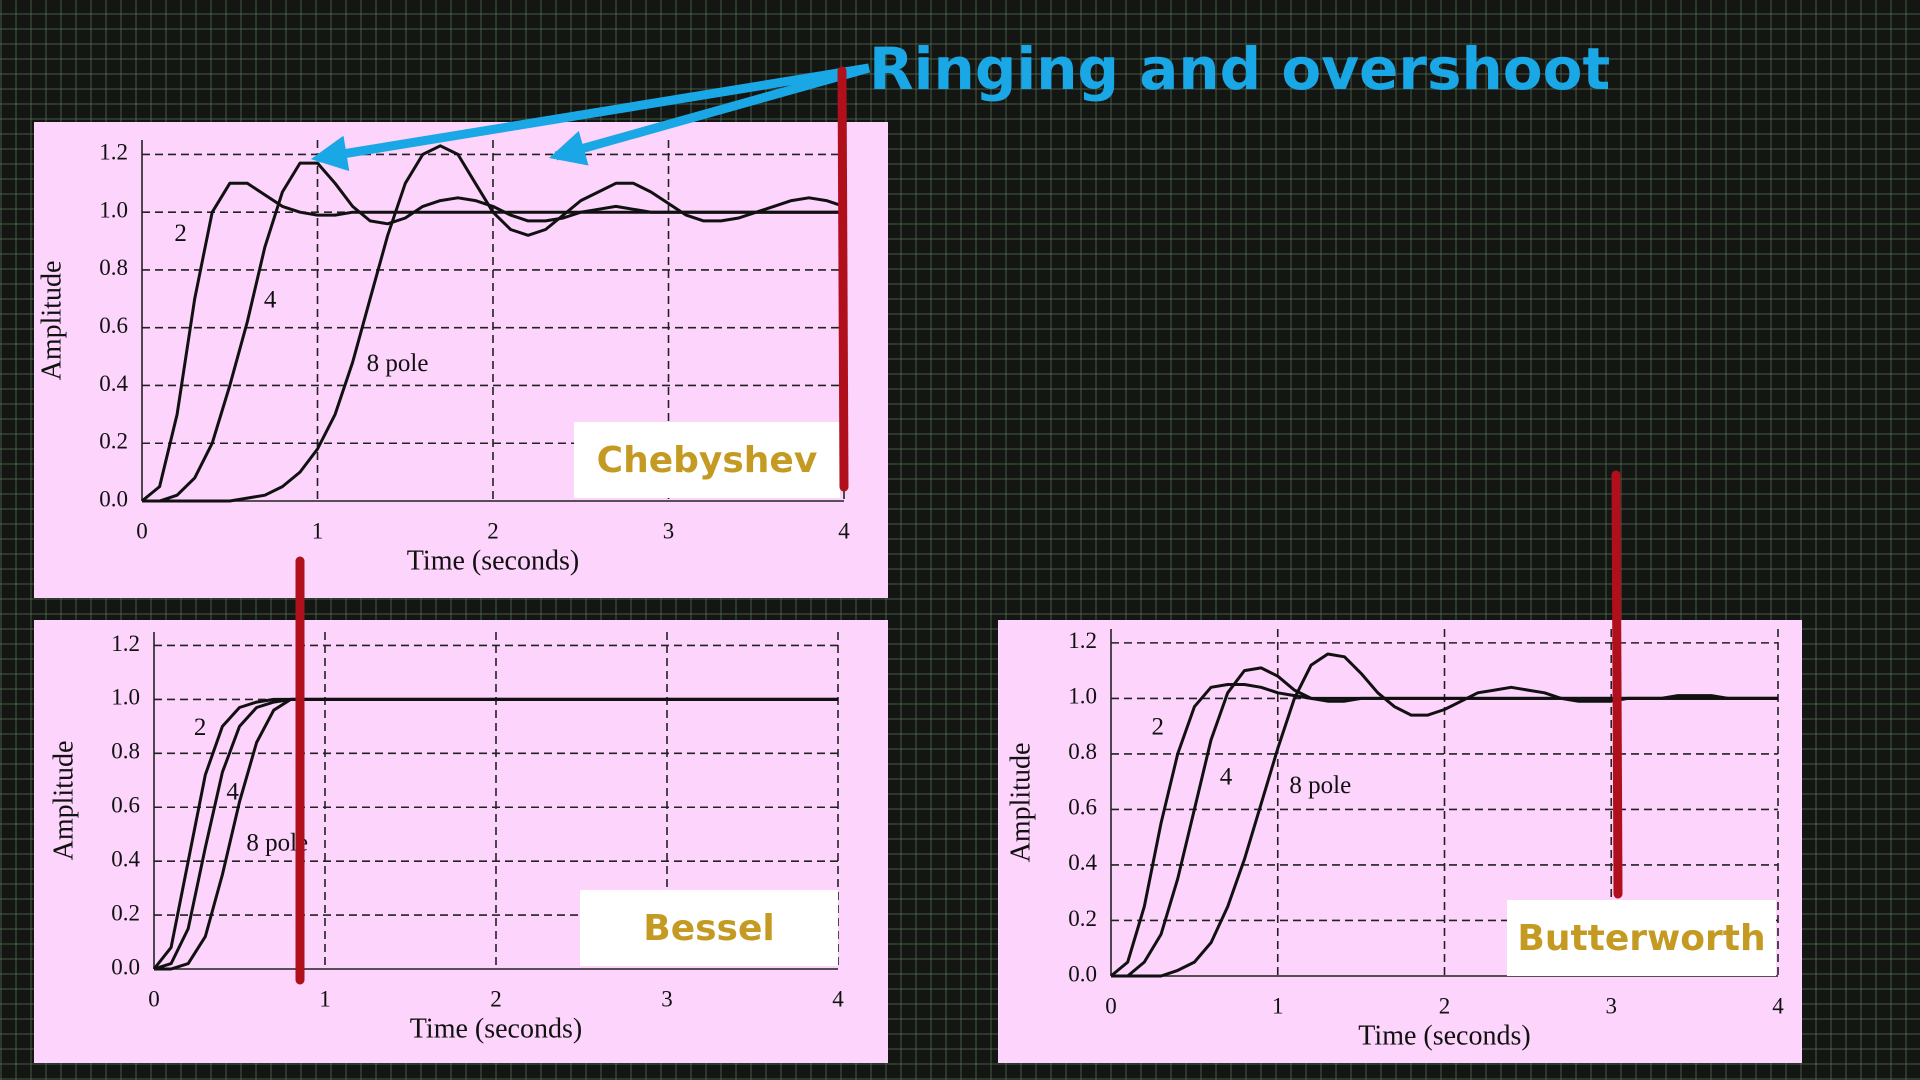  What do you see at coordinates (1239, 69) in the screenshot?
I see `slide-title: Ringing and overshoot` at bounding box center [1239, 69].